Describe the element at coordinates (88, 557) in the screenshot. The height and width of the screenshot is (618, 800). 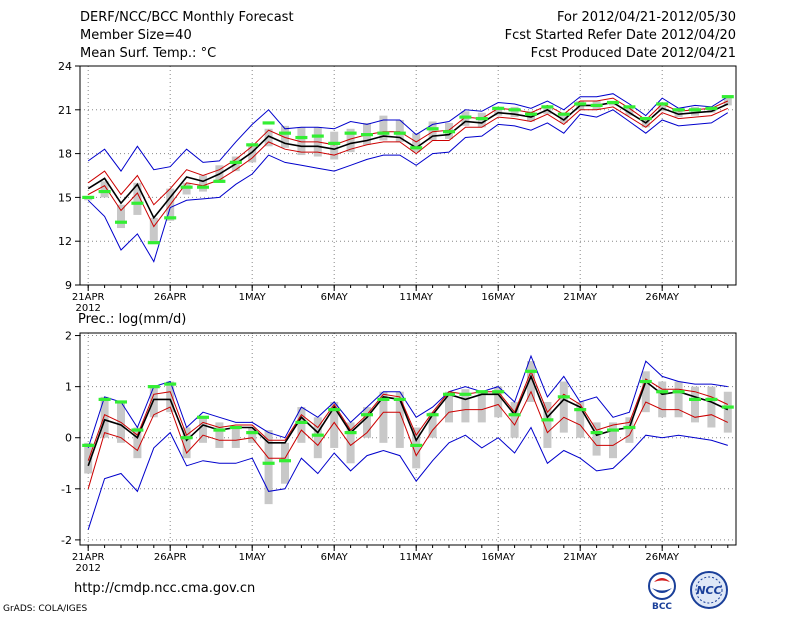
I see `x-tick-label: 21APR` at that location.